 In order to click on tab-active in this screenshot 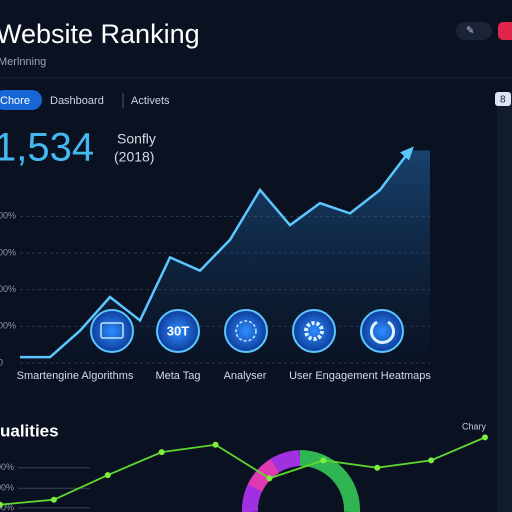, I will do `click(21, 100)`.